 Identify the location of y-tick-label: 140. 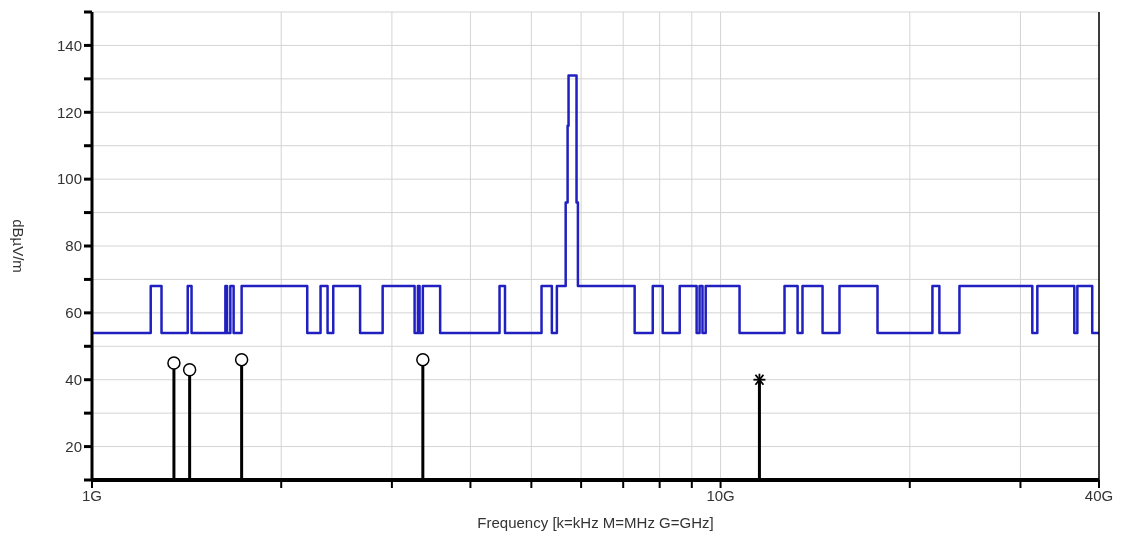
(69, 45).